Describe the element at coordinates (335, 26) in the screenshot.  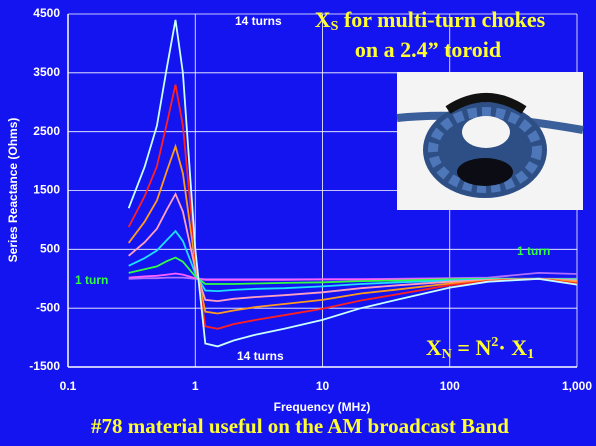
I see `title-subscript: S` at that location.